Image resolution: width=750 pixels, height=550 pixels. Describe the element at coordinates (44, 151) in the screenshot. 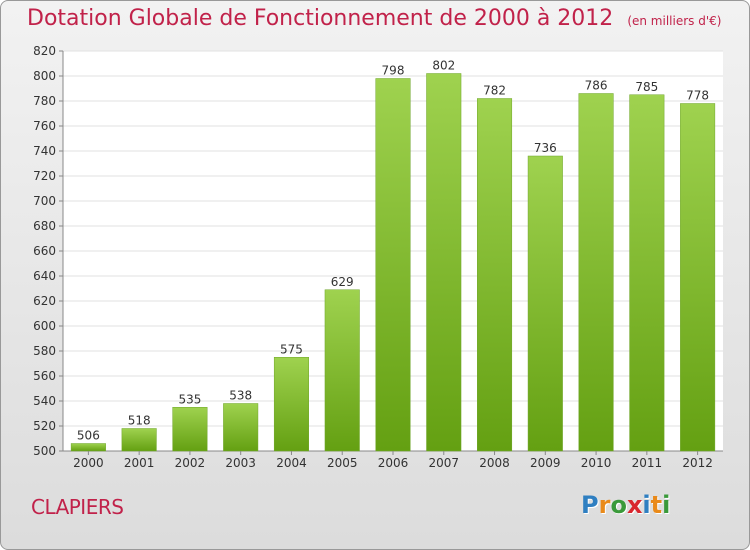

I see `y-tick-label: 740` at that location.